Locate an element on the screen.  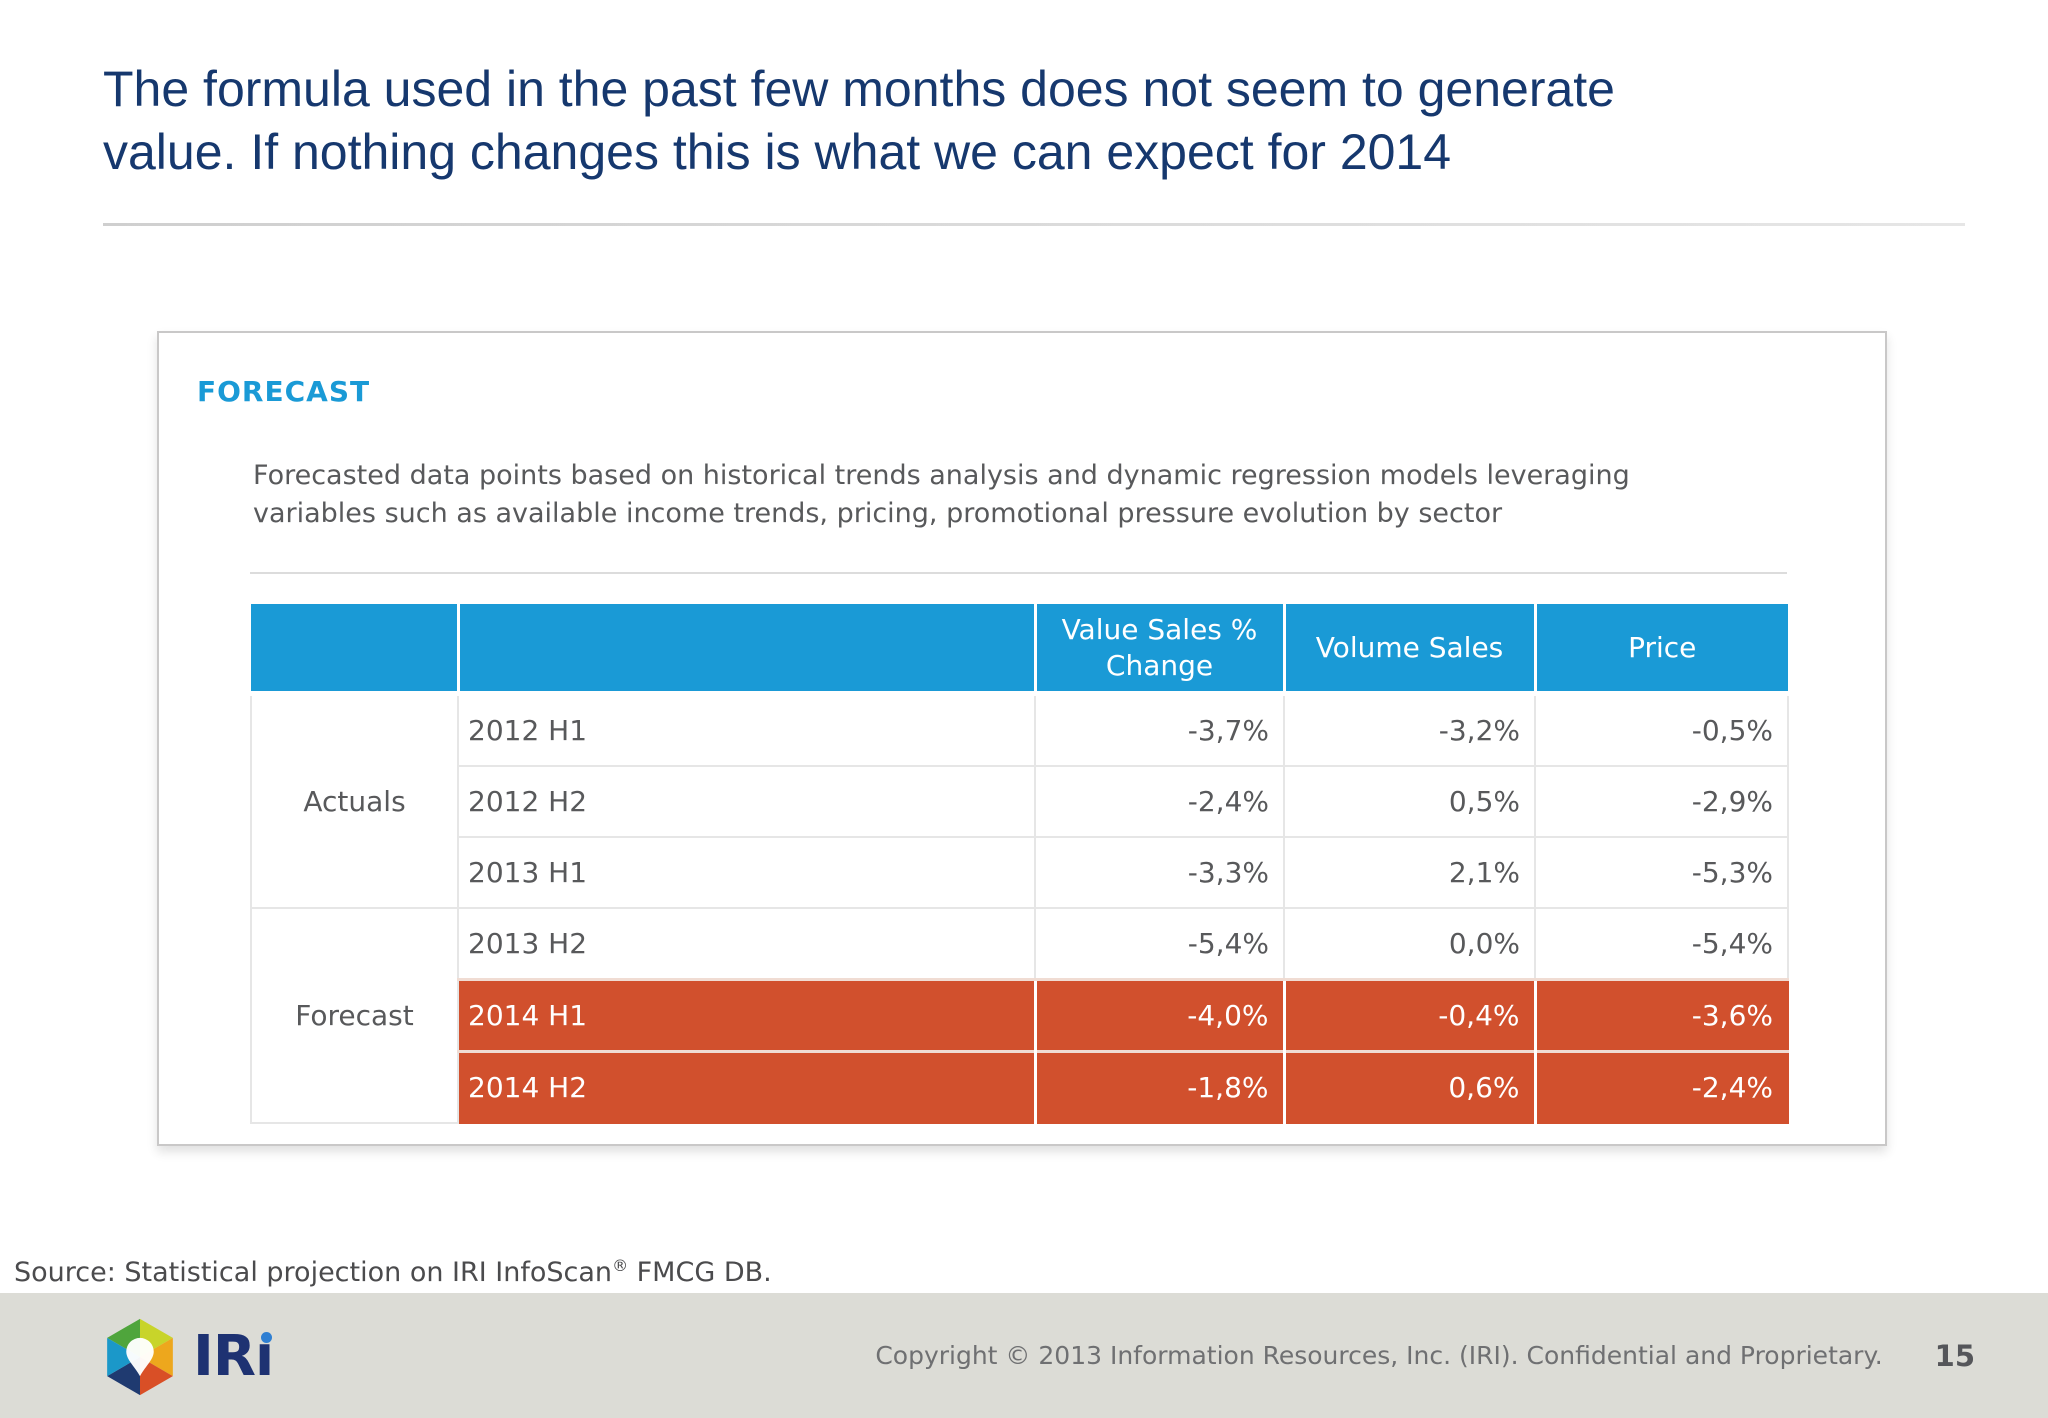
forecast-heading: FORECAST is located at coordinates (284, 391).